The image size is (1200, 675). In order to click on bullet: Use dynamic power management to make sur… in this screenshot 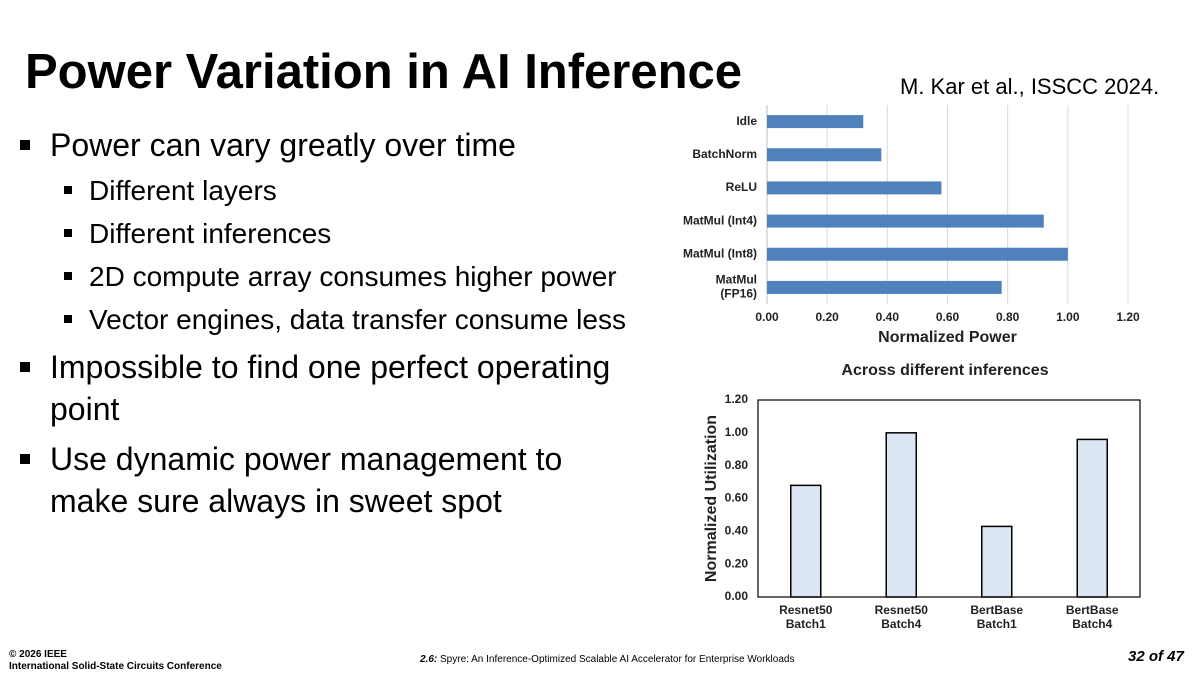, I will do `click(324, 480)`.